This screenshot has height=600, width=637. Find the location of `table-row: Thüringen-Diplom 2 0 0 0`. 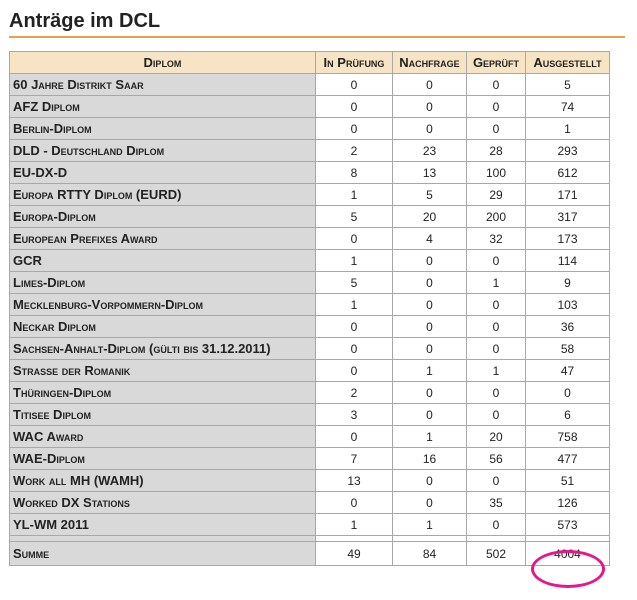

table-row: Thüringen-Diplom 2 0 0 0 is located at coordinates (309, 392).